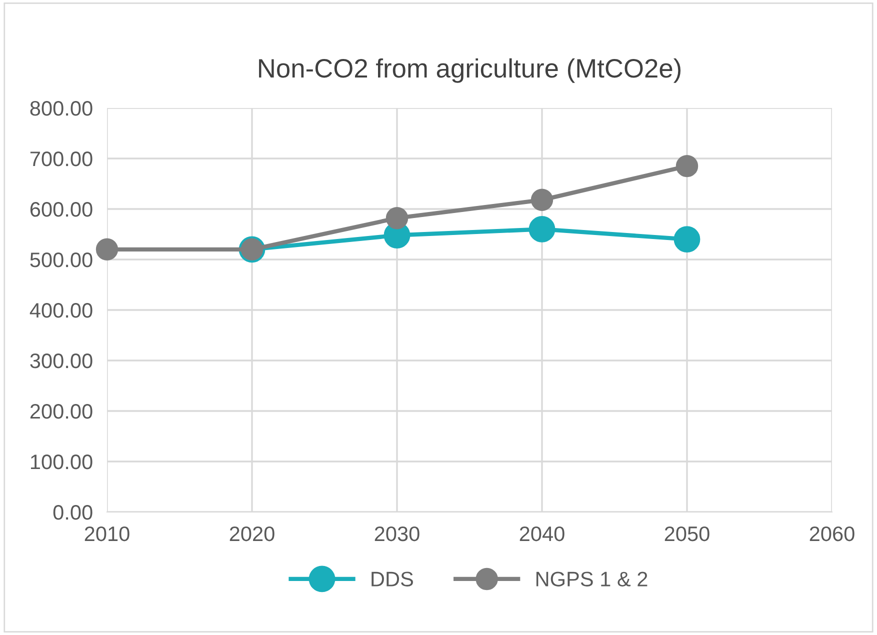 This screenshot has height=635, width=877. What do you see at coordinates (61, 411) in the screenshot?
I see `y-tick-label: 200.00` at bounding box center [61, 411].